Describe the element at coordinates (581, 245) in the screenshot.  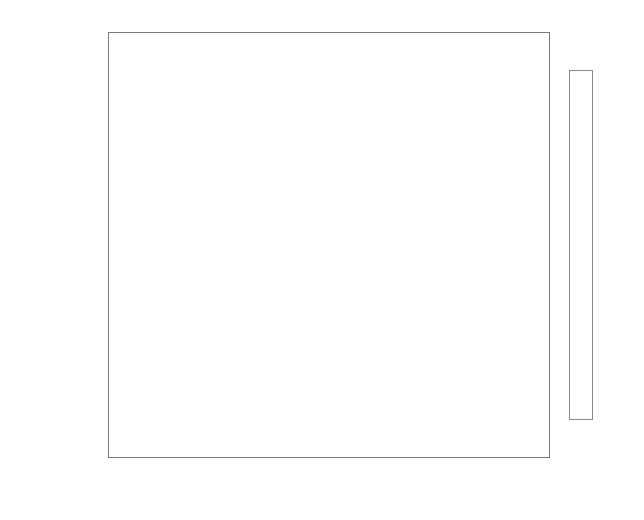
I see `colorbar` at that location.